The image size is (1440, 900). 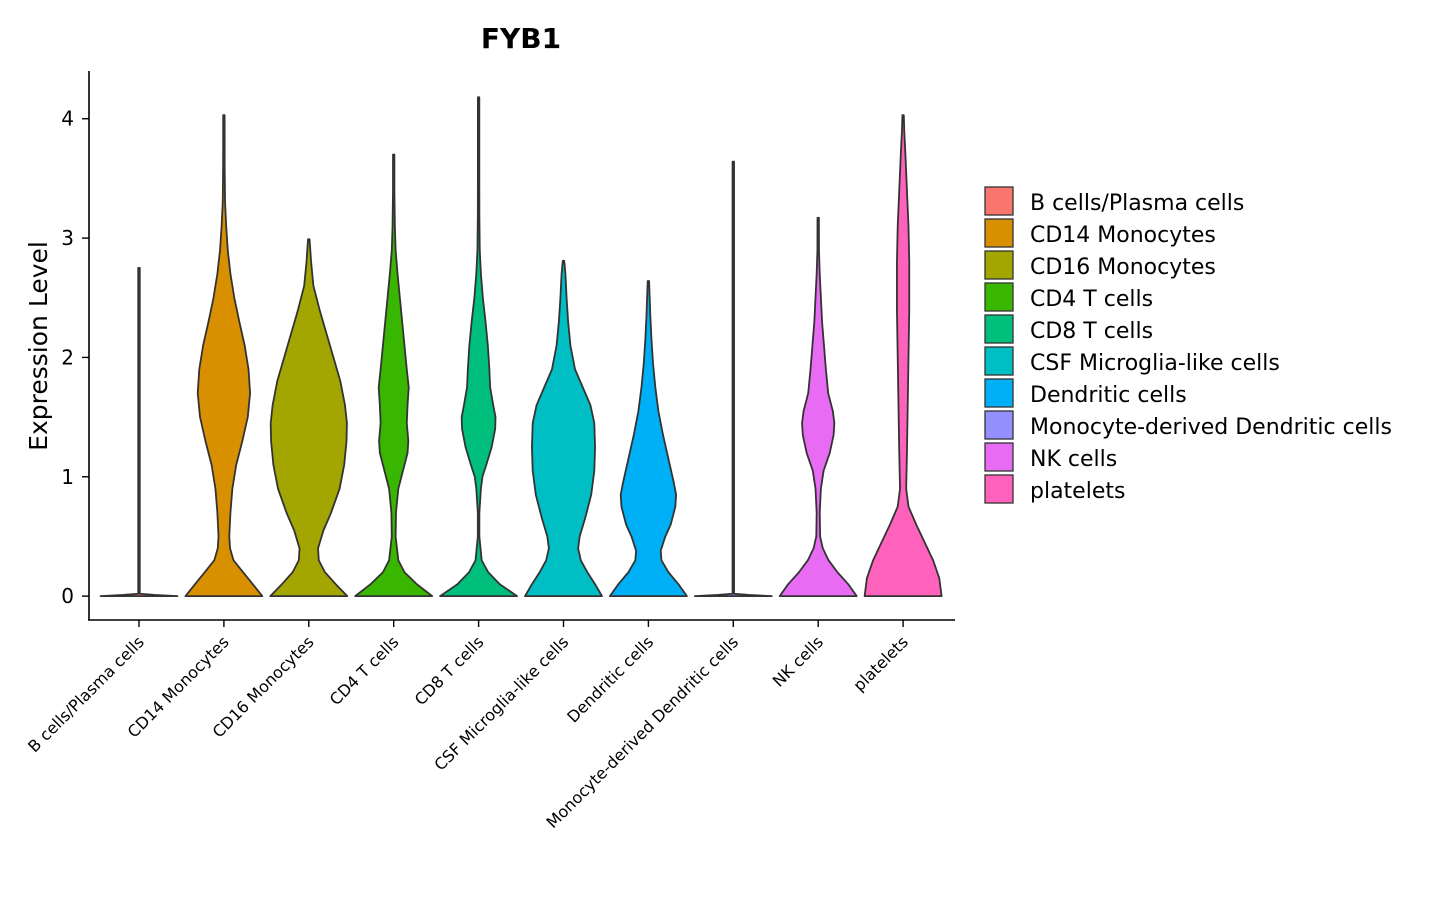 I want to click on x-tick-label: Dendritic cells, so click(x=610, y=679).